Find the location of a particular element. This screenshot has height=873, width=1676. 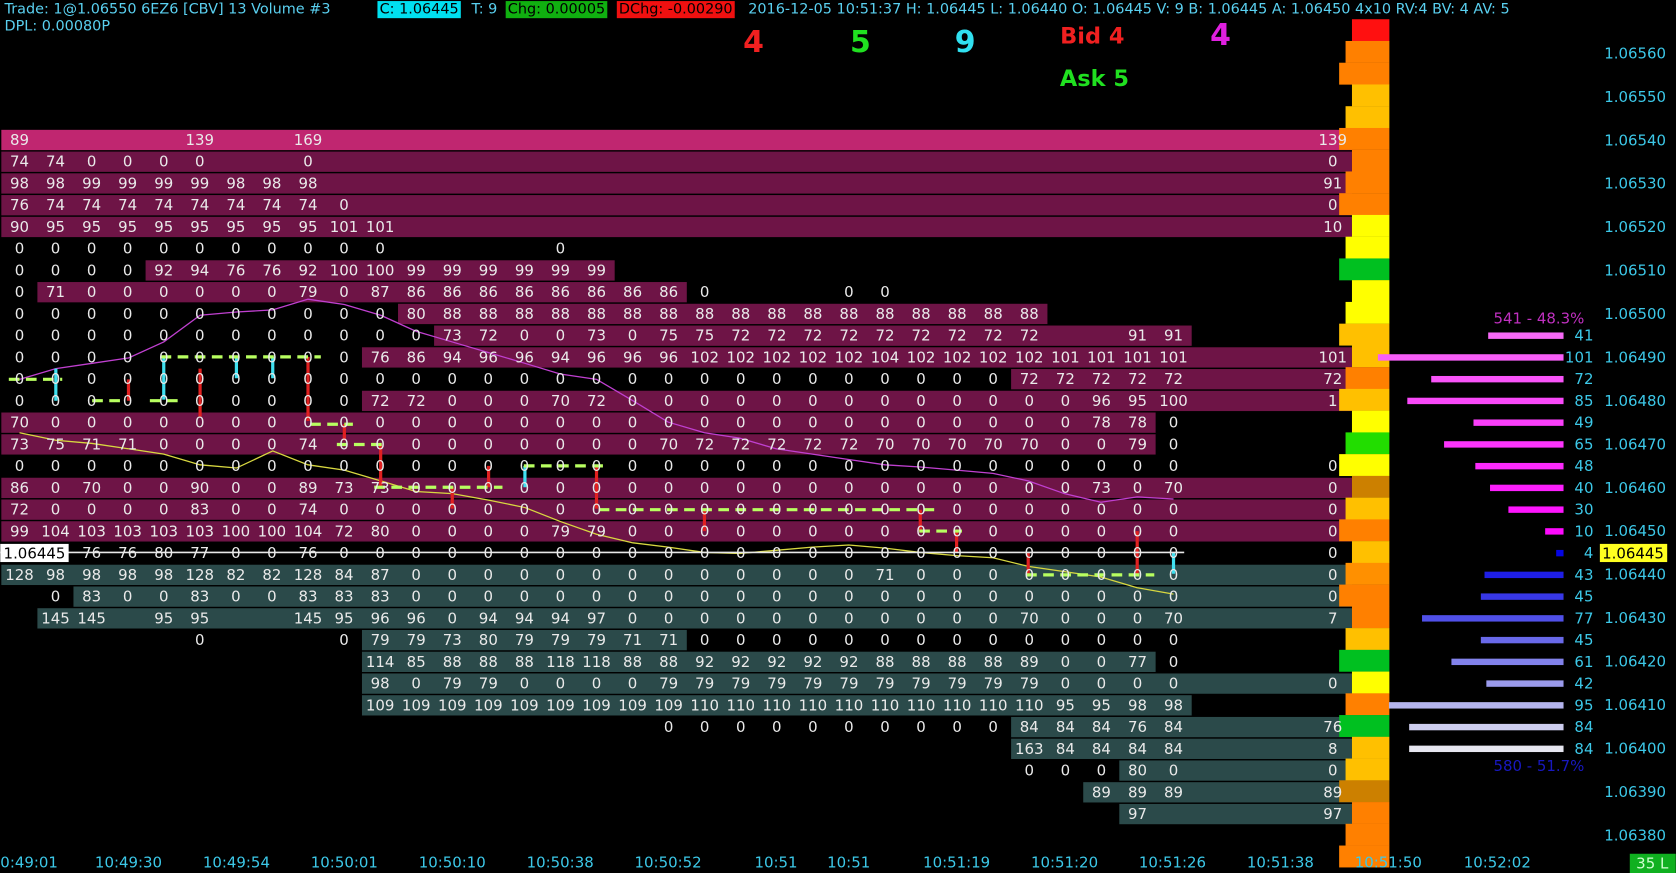

cell: 128 is located at coordinates (19, 575).